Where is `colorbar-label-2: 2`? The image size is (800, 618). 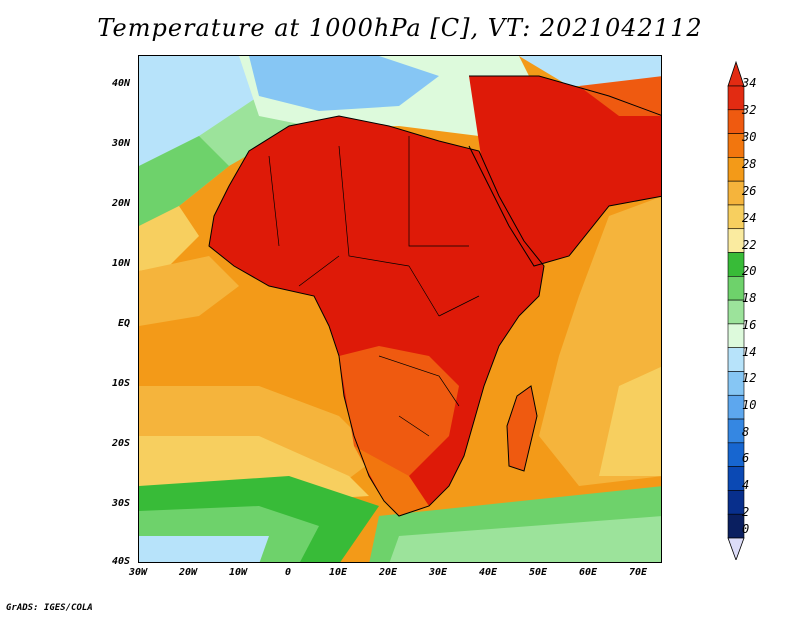
colorbar-label-2: 2 is located at coordinates (746, 512).